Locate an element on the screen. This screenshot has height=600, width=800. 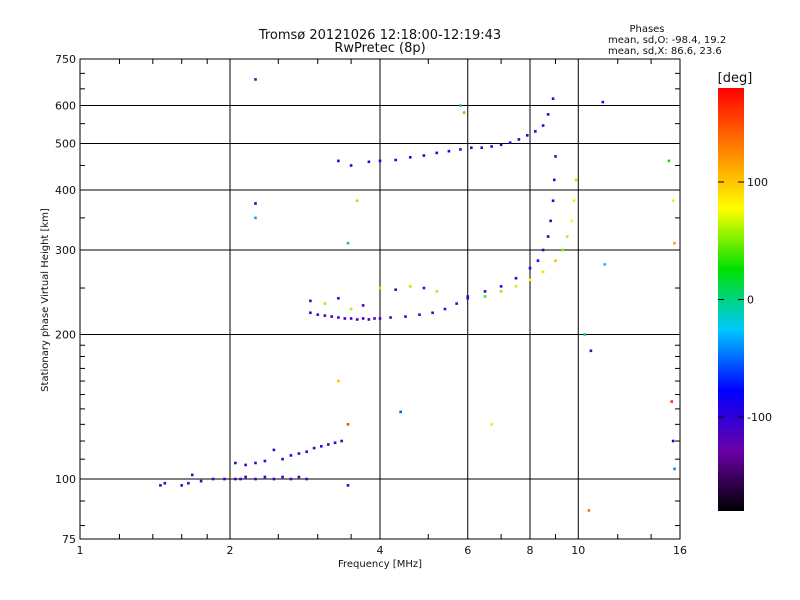
stats-line-o: mean, sd,O: -98.4, 19.2 is located at coordinates (667, 40).